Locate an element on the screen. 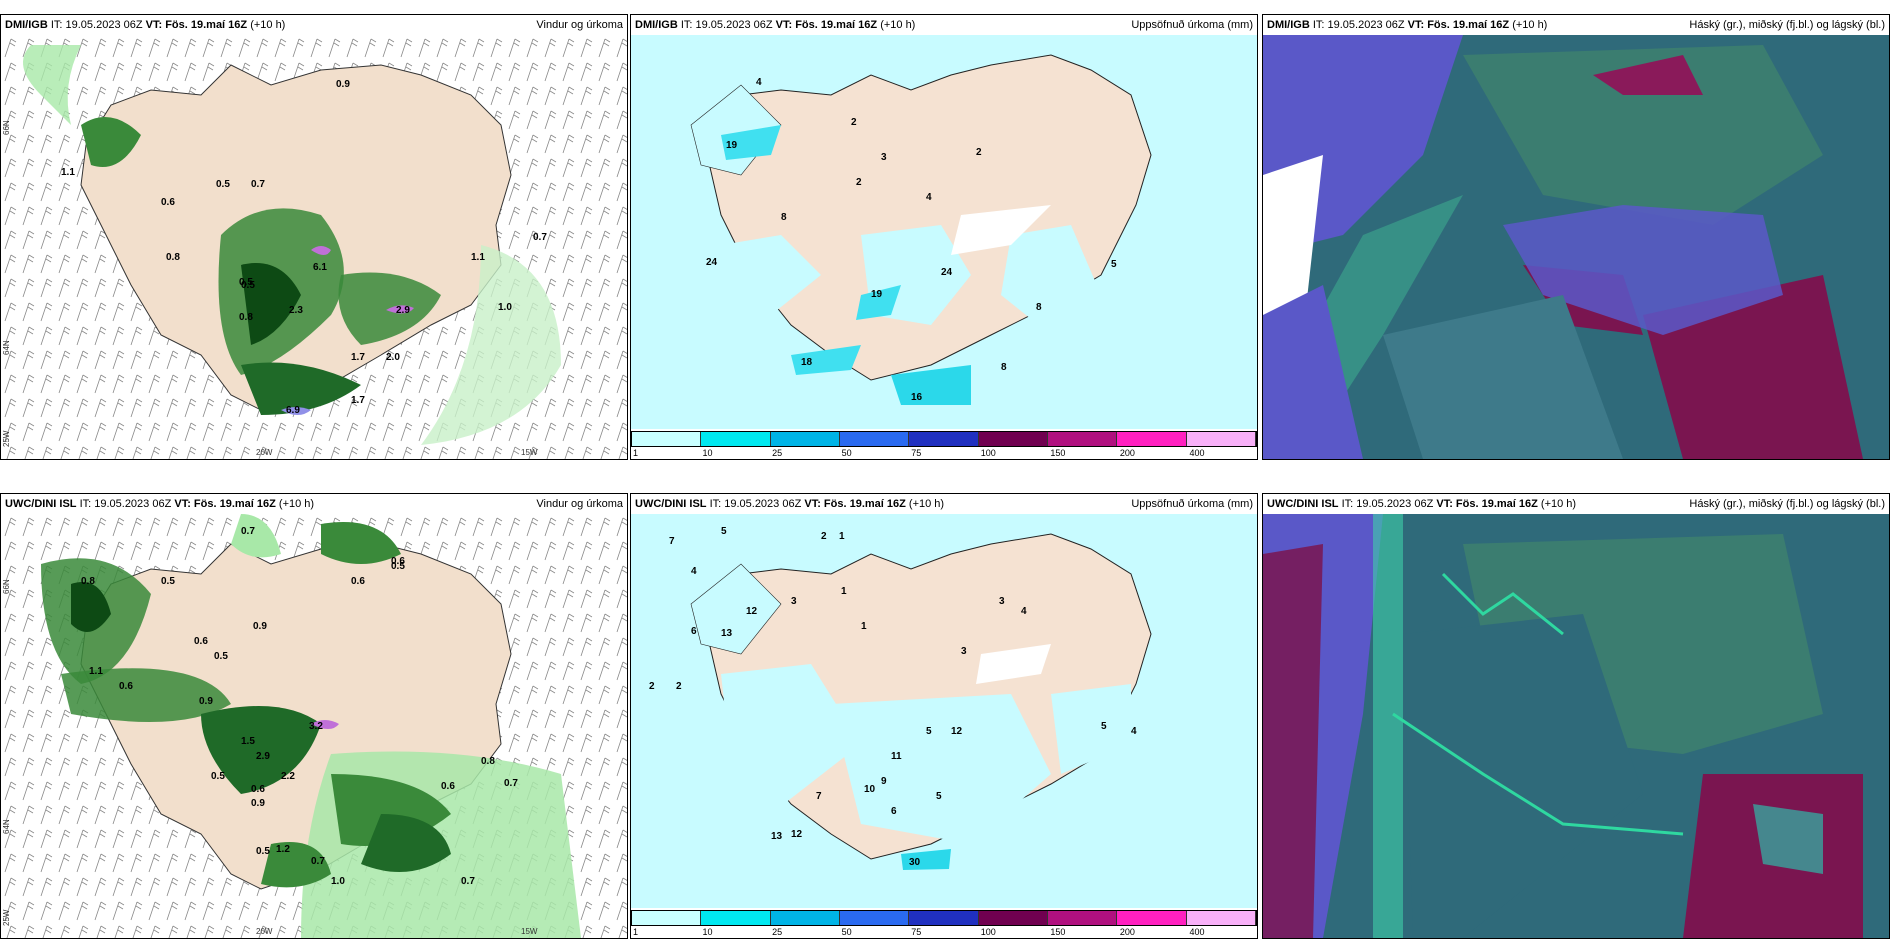  colorbar-boxes is located at coordinates (944, 918).